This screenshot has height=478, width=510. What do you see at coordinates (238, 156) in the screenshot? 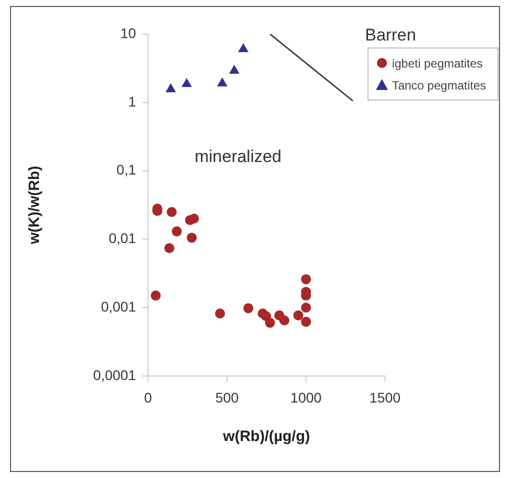
I see `annotation: mineralized` at bounding box center [238, 156].